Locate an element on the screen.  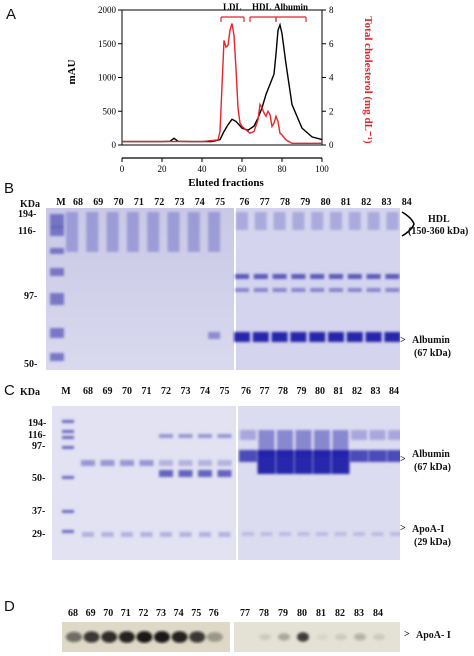
series-cholesterol-line is located at coordinates (222, 84).